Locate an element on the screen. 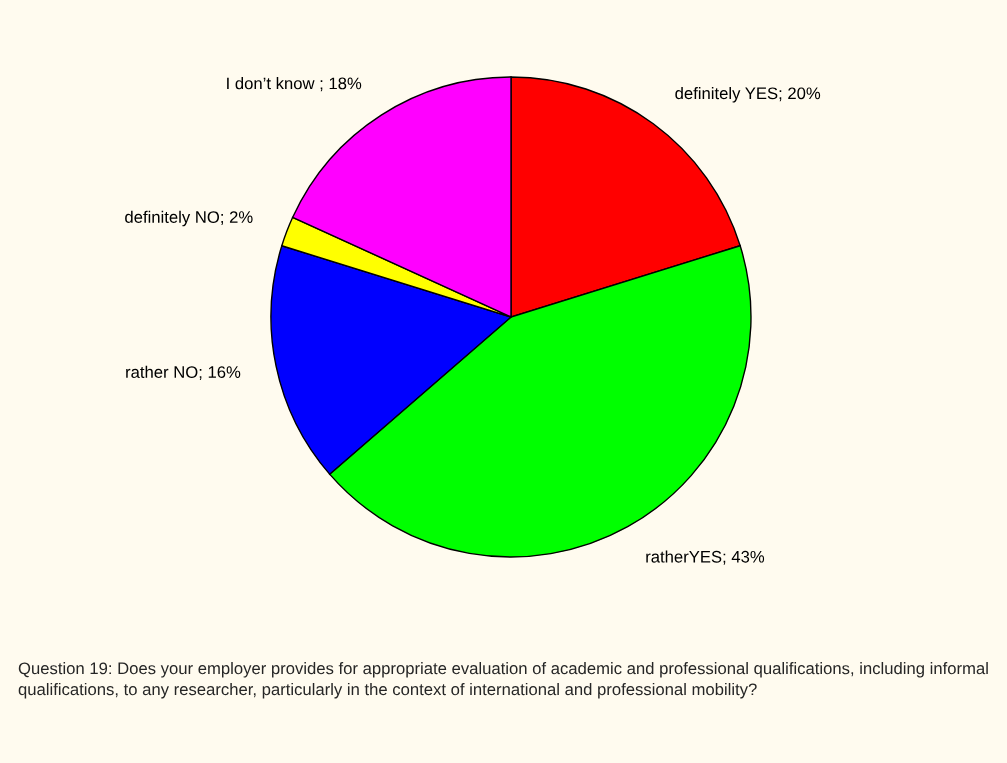 The image size is (1007, 763). slice-label: rather NO; 16% is located at coordinates (183, 372).